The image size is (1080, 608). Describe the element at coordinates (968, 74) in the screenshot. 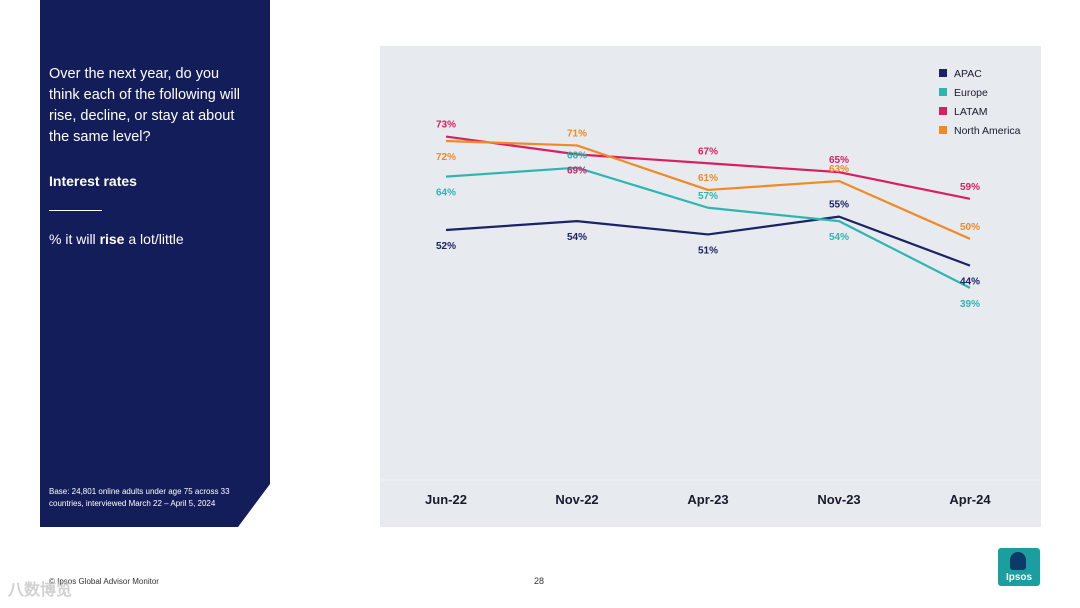

I see `legend-label-apac: APAC` at that location.